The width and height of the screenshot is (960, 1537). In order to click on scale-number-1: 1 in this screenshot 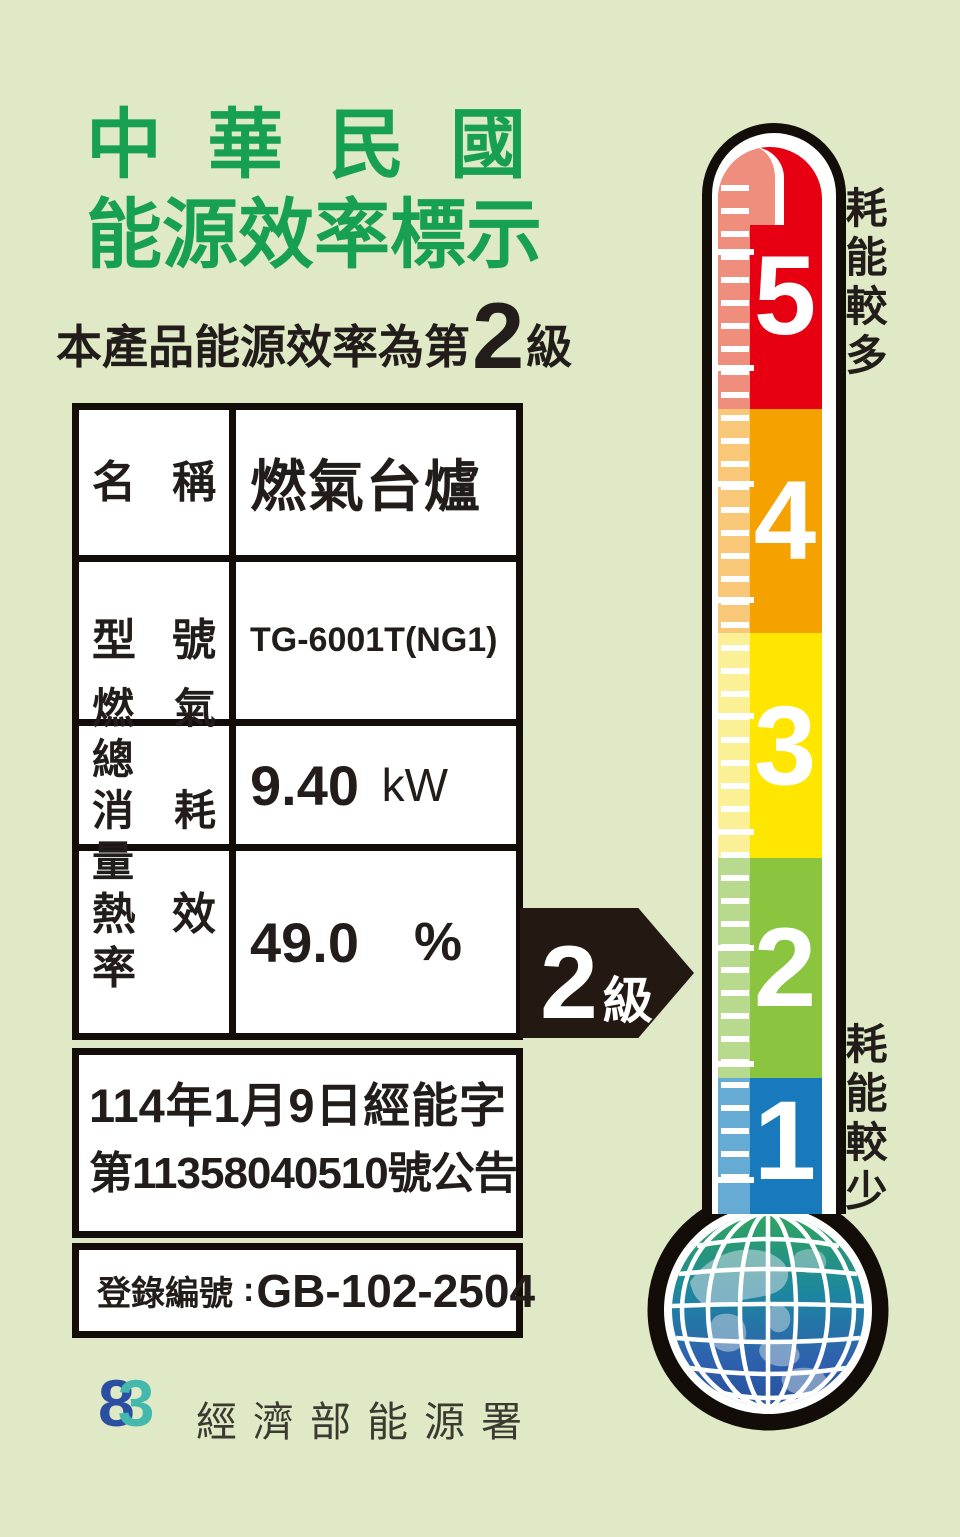, I will do `click(785, 1140)`.